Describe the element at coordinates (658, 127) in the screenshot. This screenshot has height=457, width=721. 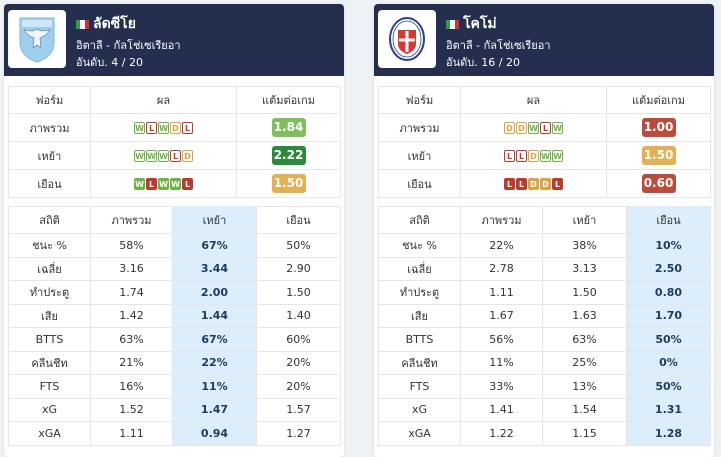
I see `ppg-cell: 1.00` at that location.